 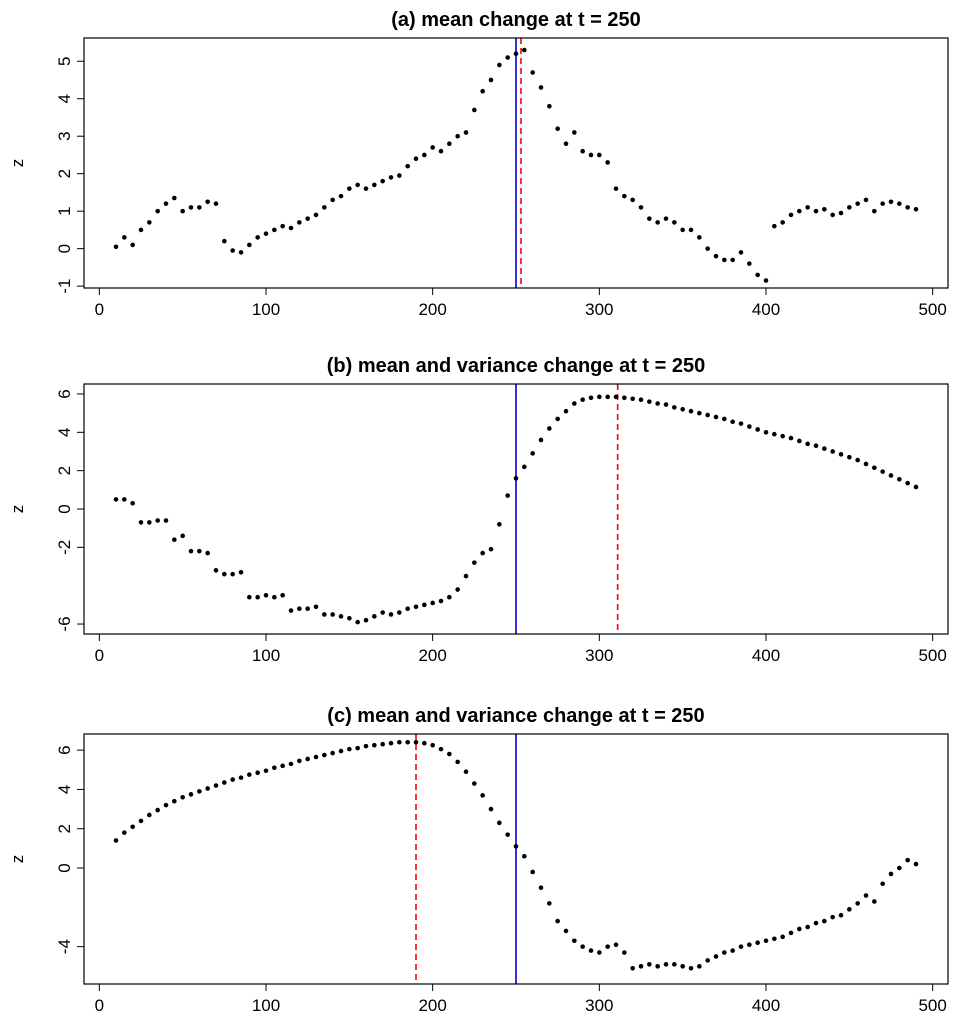 I want to click on x-tick-label: 400, so click(x=766, y=1005).